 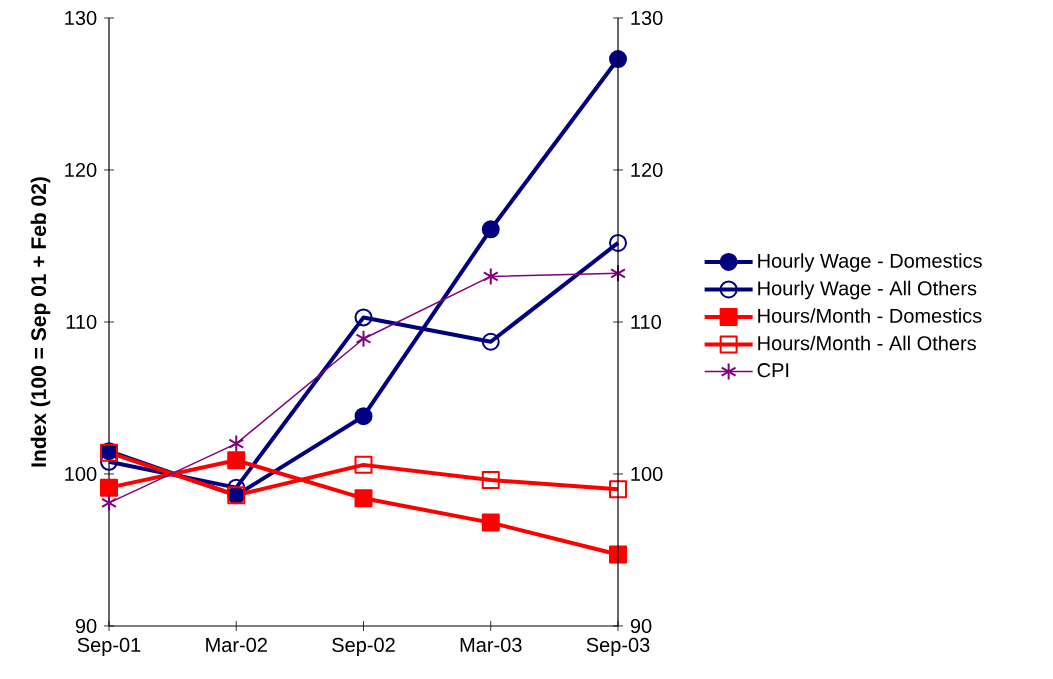 What do you see at coordinates (867, 343) in the screenshot?
I see `legend-label: Hours/Month - All Others` at bounding box center [867, 343].